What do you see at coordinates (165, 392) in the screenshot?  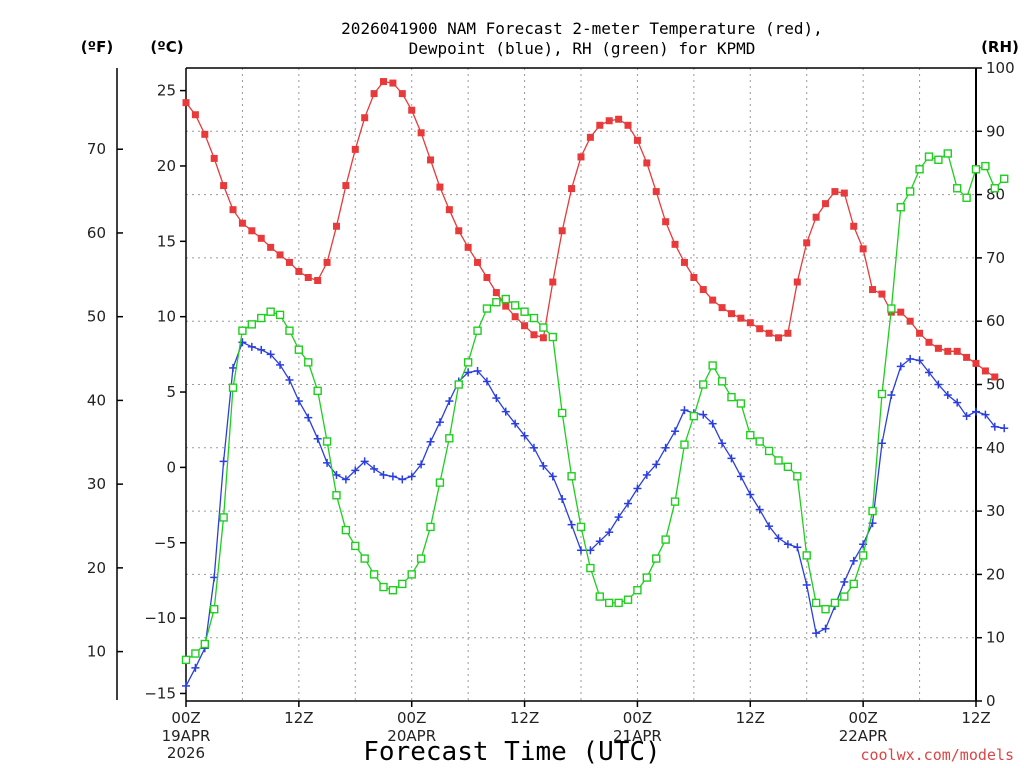 I see `celsius-ticks: −15 −10 −5 0 5 10 15 20 25` at bounding box center [165, 392].